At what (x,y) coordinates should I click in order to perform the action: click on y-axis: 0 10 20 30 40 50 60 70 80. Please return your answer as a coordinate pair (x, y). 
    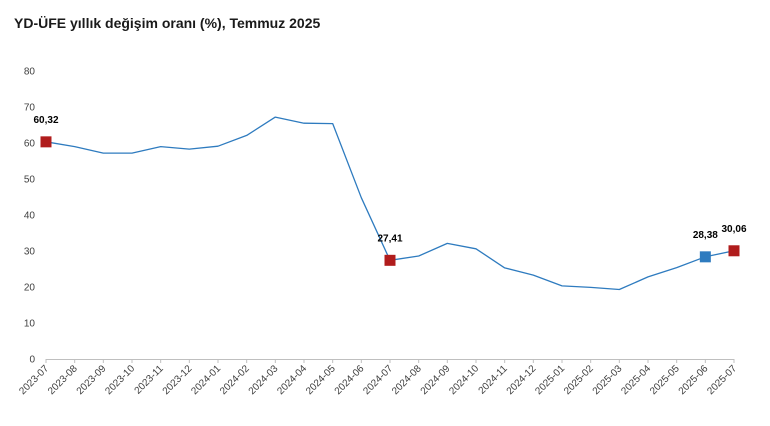
    Looking at the image, I should click on (30, 216).